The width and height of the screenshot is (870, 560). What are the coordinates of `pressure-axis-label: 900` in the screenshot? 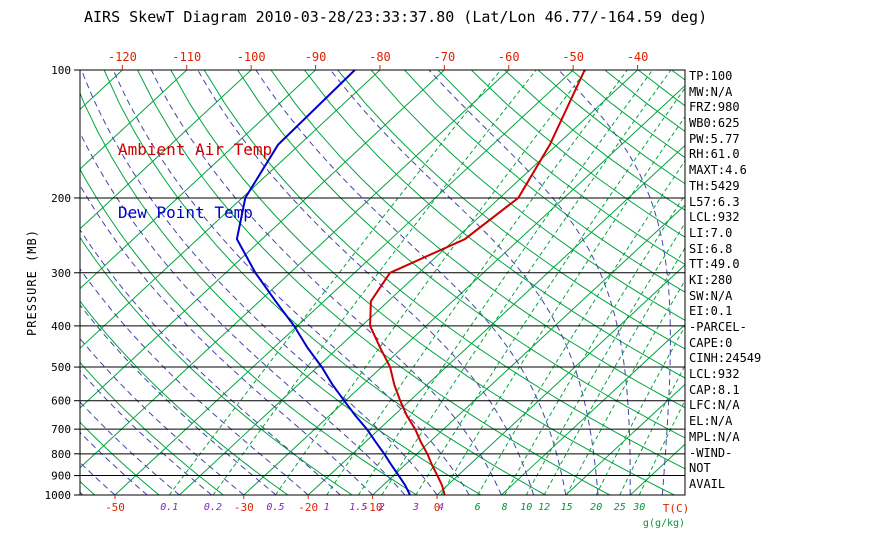 It's located at (61, 476).